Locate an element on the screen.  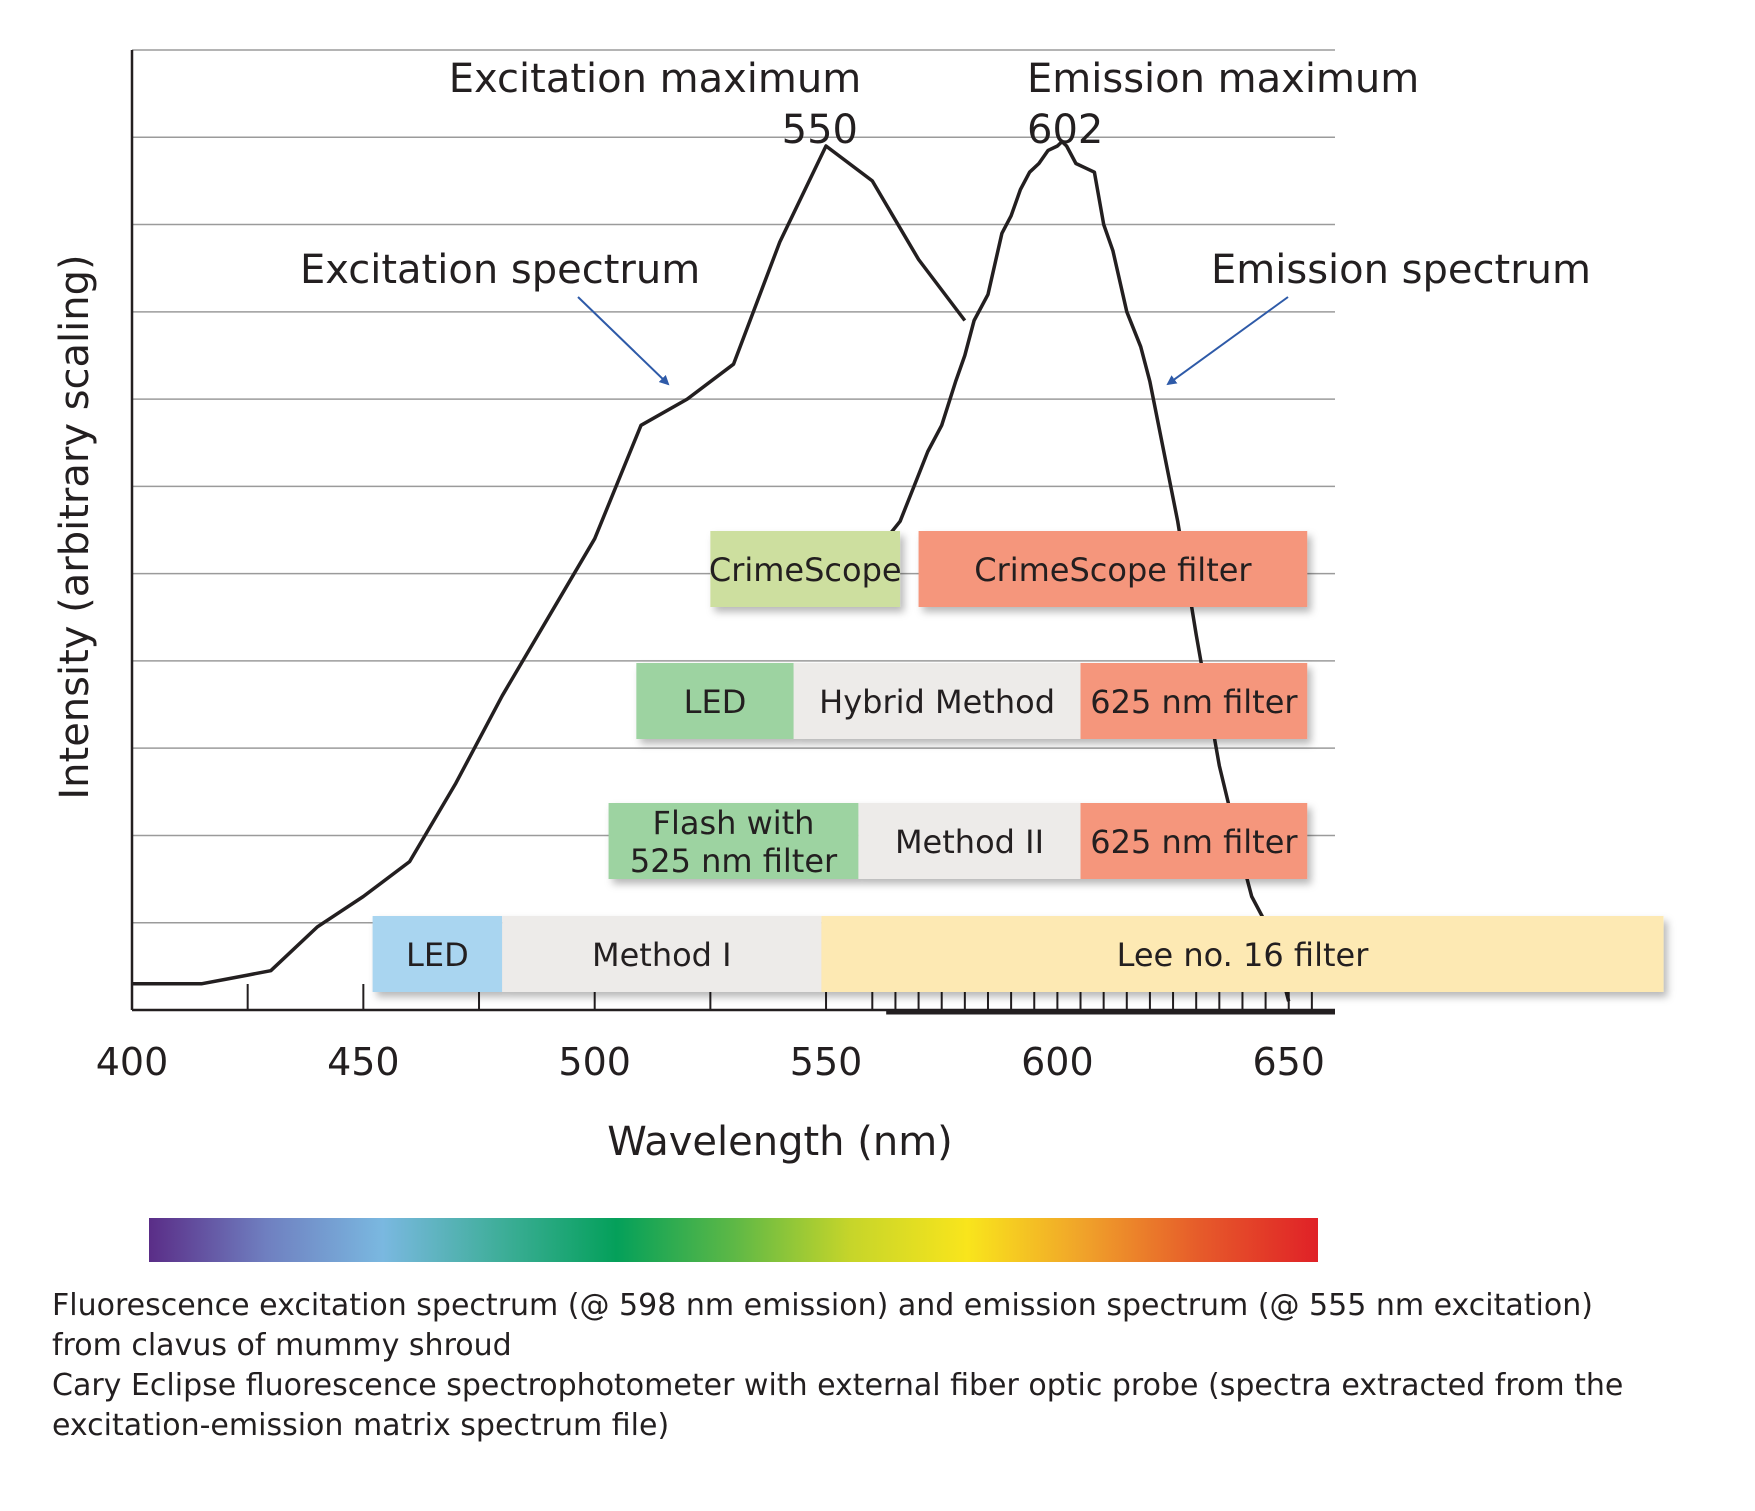
band-label-line: Method II is located at coordinates (969, 842).